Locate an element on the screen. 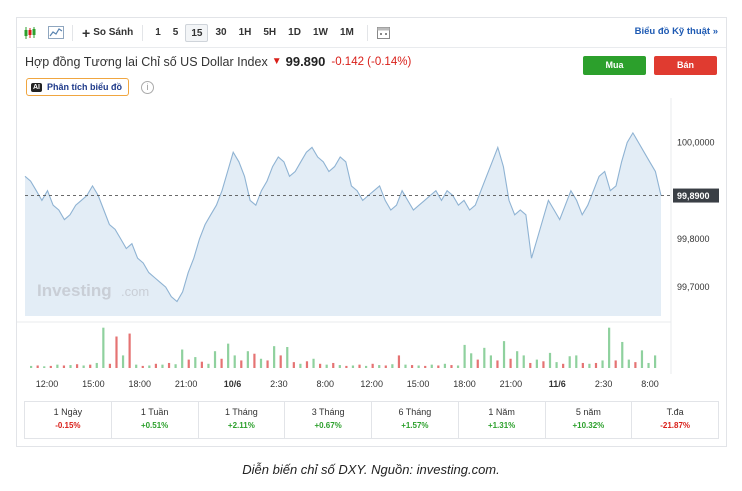 The image size is (742, 491). performance-cell: 1 Năm +1.31% is located at coordinates (502, 420).